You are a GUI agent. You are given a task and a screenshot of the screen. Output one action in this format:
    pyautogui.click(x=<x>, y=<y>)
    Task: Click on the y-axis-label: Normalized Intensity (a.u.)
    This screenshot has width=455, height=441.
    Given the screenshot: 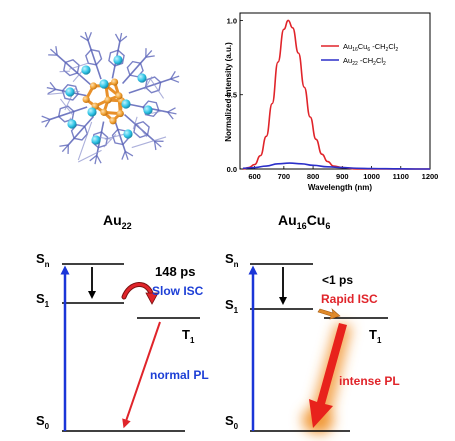 What is the action you would take?
    pyautogui.click(x=228, y=92)
    